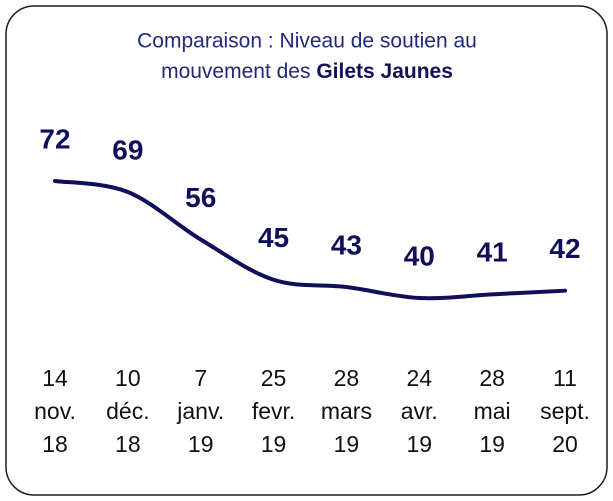 The height and width of the screenshot is (501, 613). What do you see at coordinates (564, 248) in the screenshot?
I see `data-label: 42` at bounding box center [564, 248].